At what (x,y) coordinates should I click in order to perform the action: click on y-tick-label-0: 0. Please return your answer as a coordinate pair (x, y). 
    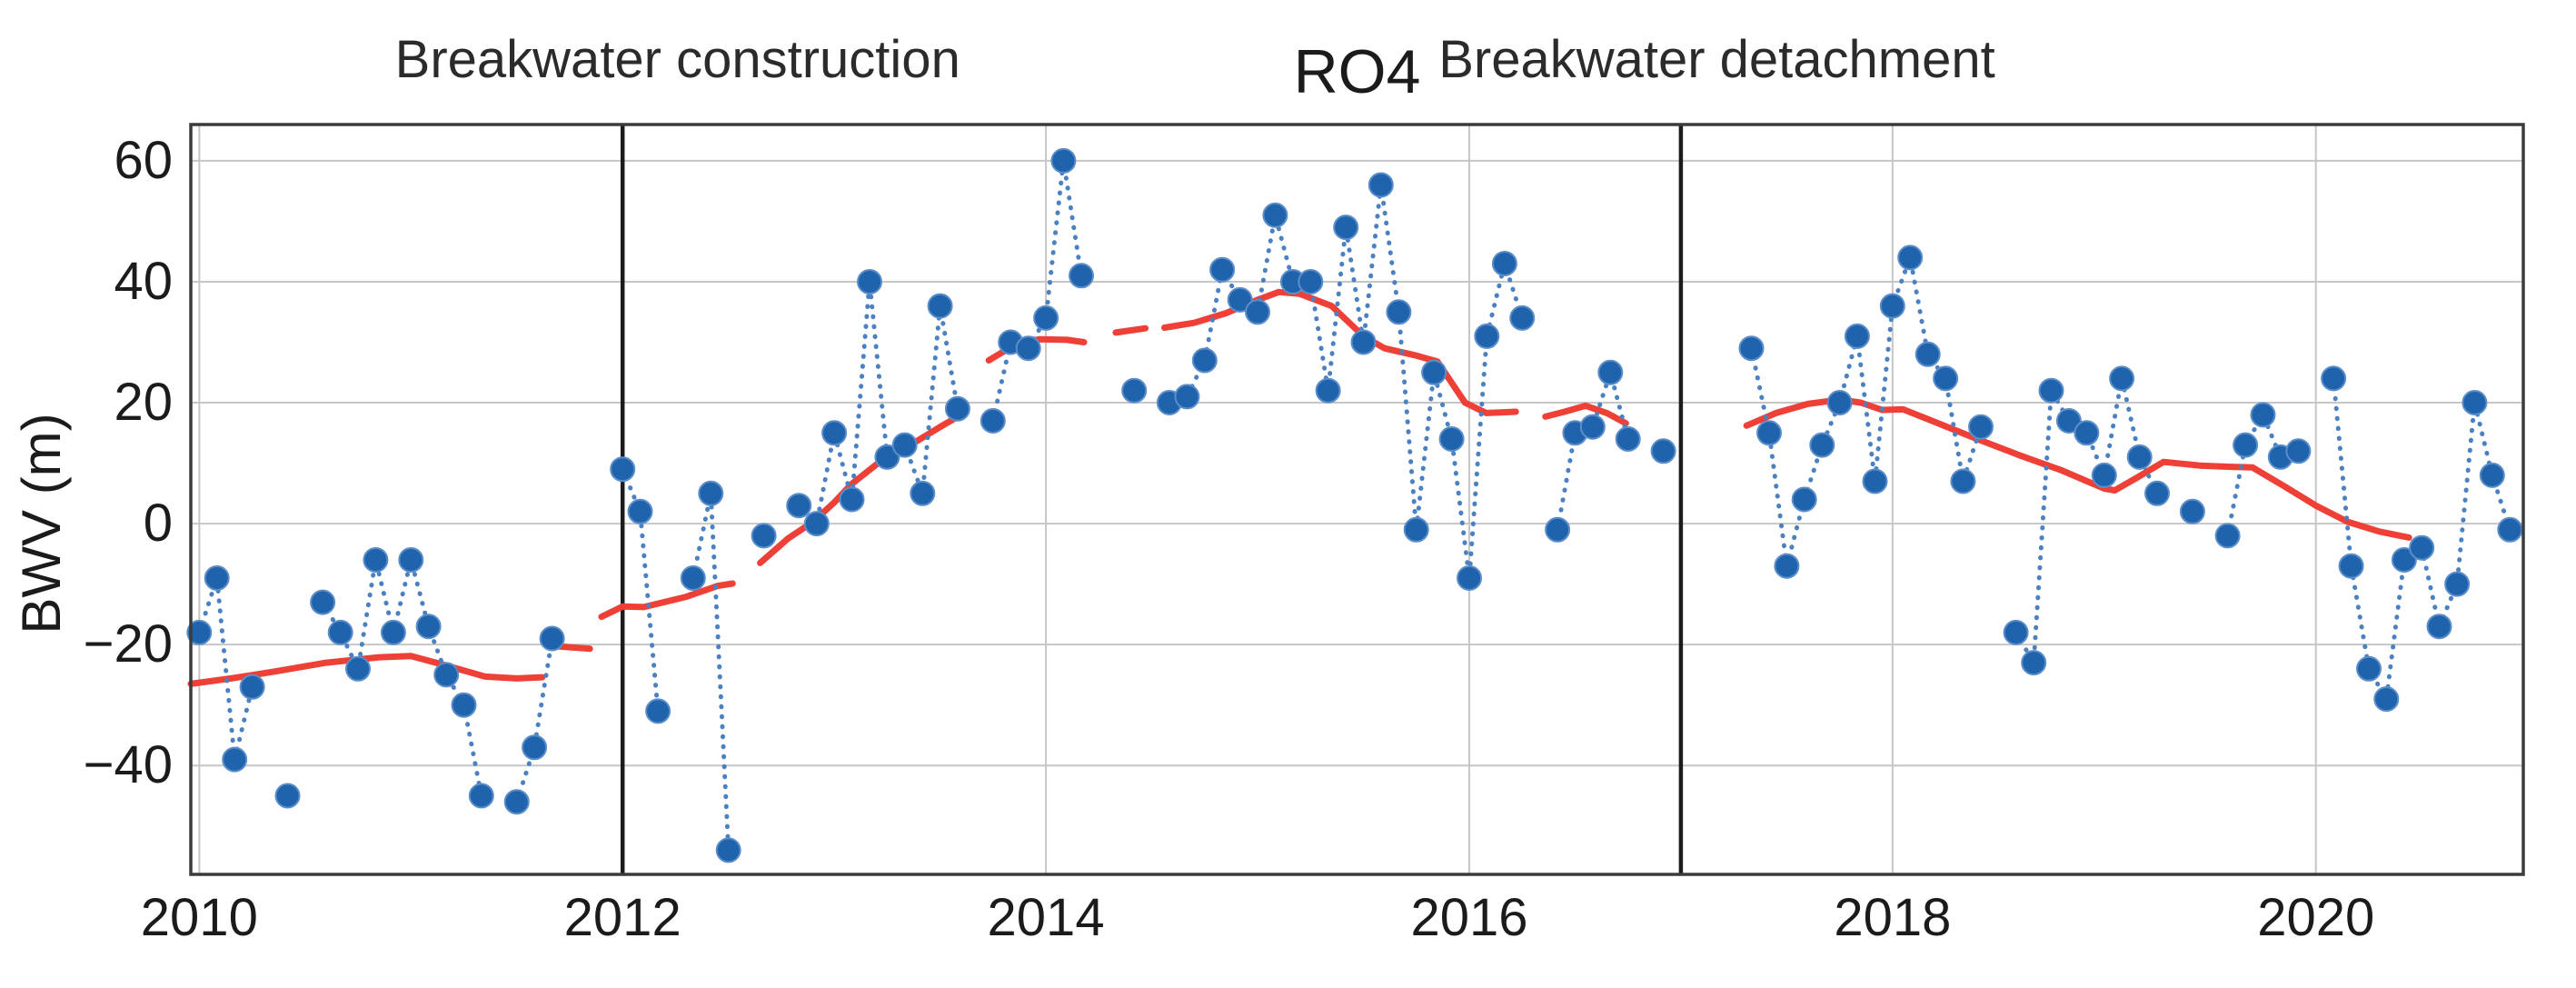
    Looking at the image, I should click on (158, 524).